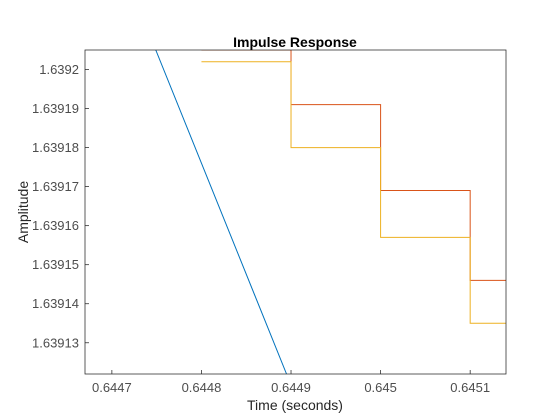 The height and width of the screenshot is (420, 560). Describe the element at coordinates (202, 387) in the screenshot. I see `x-tick-label: 0.6448` at that location.